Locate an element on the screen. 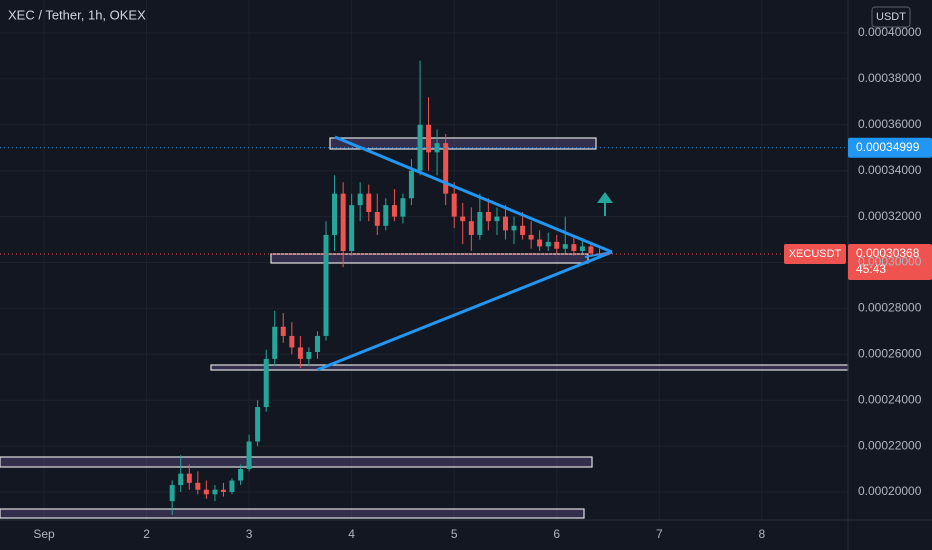  x-tick-label: 4 is located at coordinates (351, 534).